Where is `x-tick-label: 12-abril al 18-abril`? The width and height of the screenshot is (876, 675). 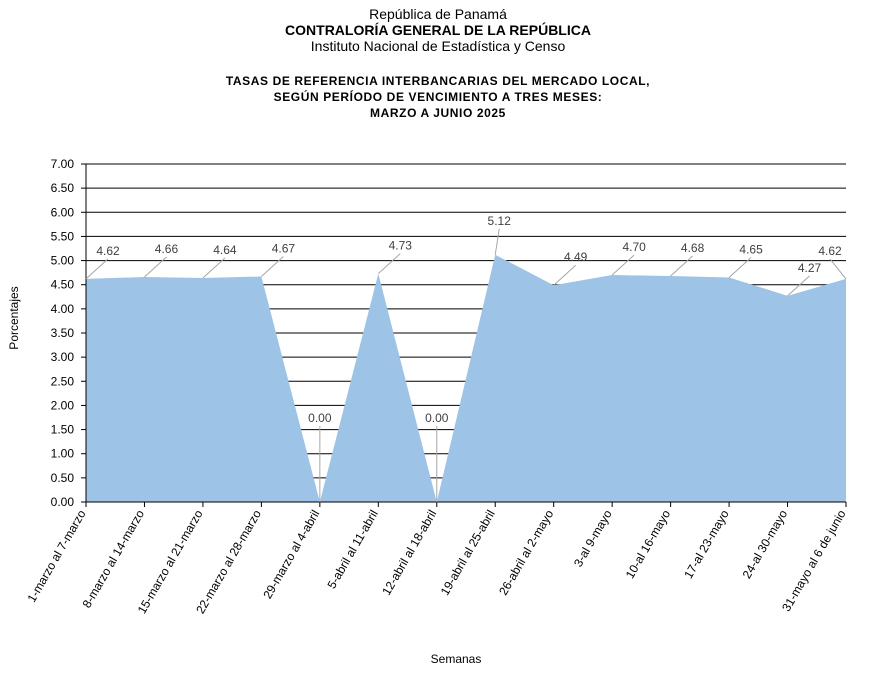 x-tick-label: 12-abril al 18-abril is located at coordinates (409, 553).